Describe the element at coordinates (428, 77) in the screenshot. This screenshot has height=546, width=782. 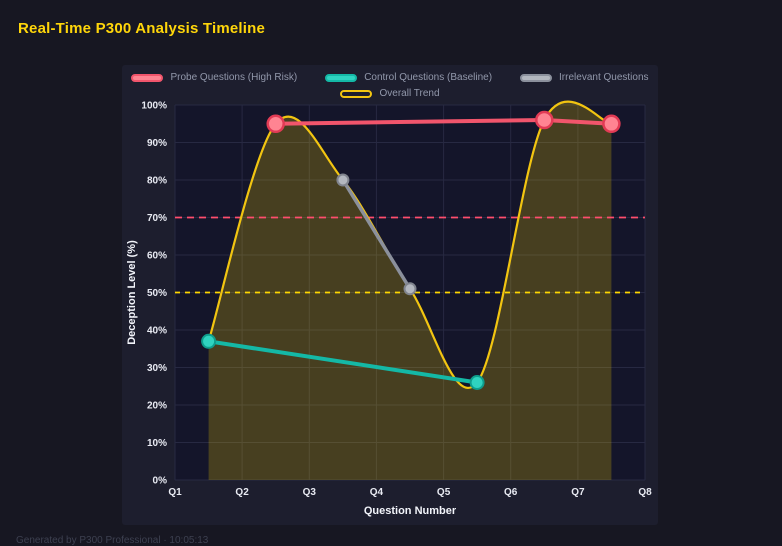
I see `legend-label-control: Control Questions (Baseline)` at that location.